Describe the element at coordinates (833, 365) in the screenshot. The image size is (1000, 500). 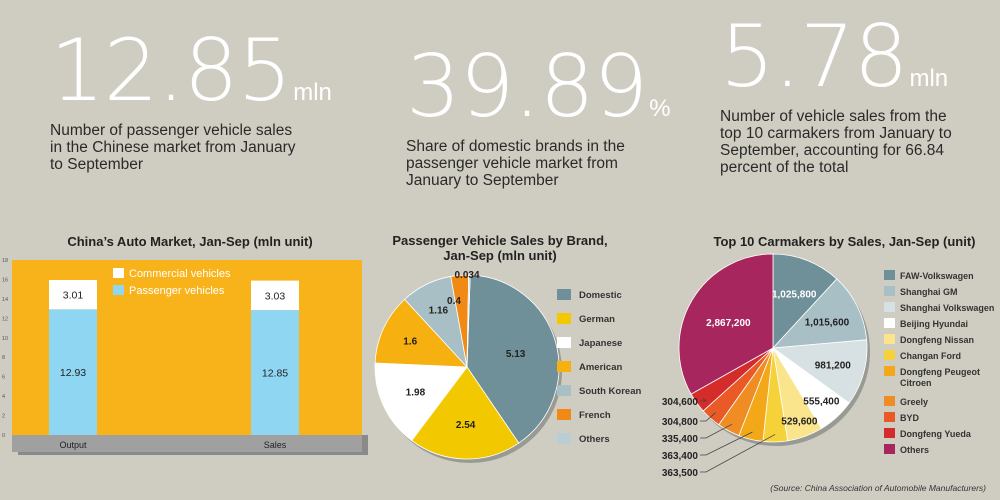
I see `pie-value-label: 981,200` at that location.